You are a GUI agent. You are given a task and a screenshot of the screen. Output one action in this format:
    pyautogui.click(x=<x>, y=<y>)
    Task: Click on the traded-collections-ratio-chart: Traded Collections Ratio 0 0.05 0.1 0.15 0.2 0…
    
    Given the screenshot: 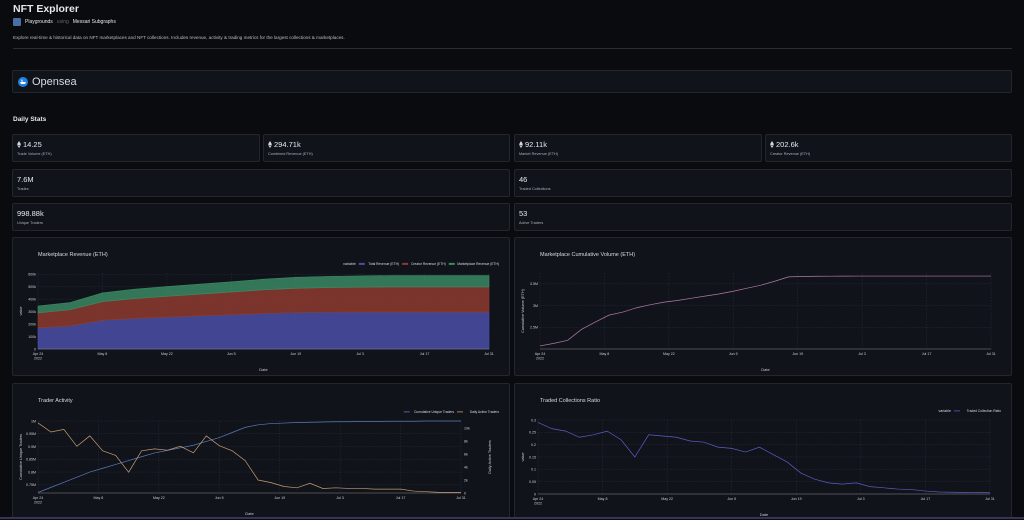 What is the action you would take?
    pyautogui.click(x=763, y=451)
    